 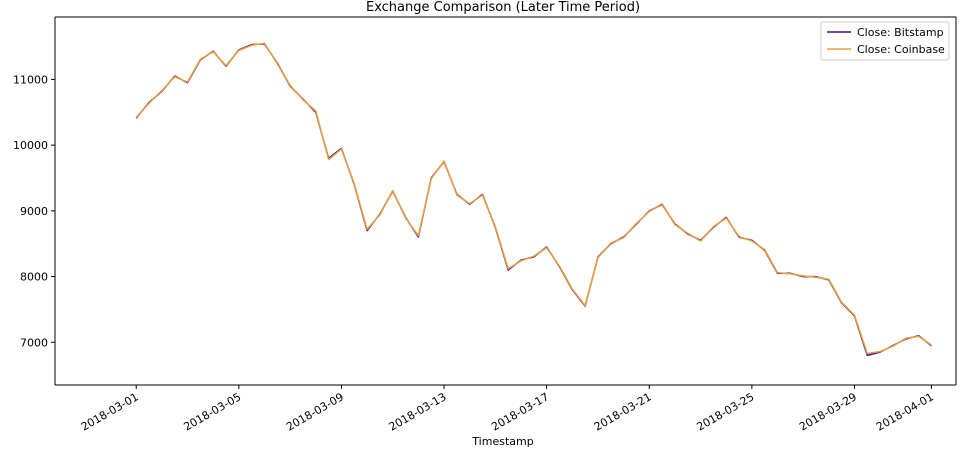 What do you see at coordinates (905, 411) in the screenshot?
I see `x-tick-label: 2018-04-01` at bounding box center [905, 411].